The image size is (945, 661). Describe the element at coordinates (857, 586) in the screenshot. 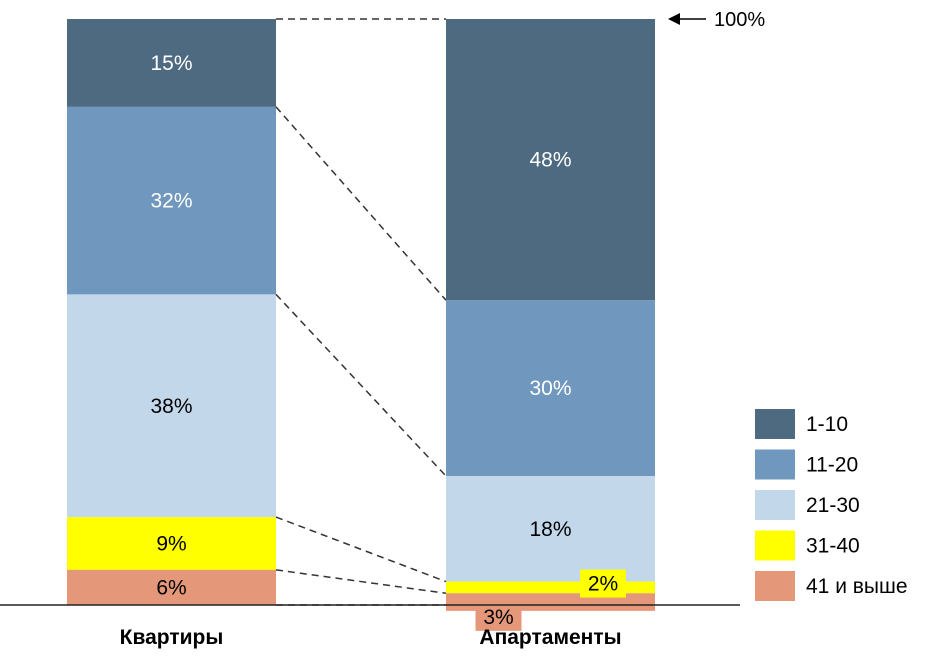

I see `legend-label: 41 и выше` at that location.